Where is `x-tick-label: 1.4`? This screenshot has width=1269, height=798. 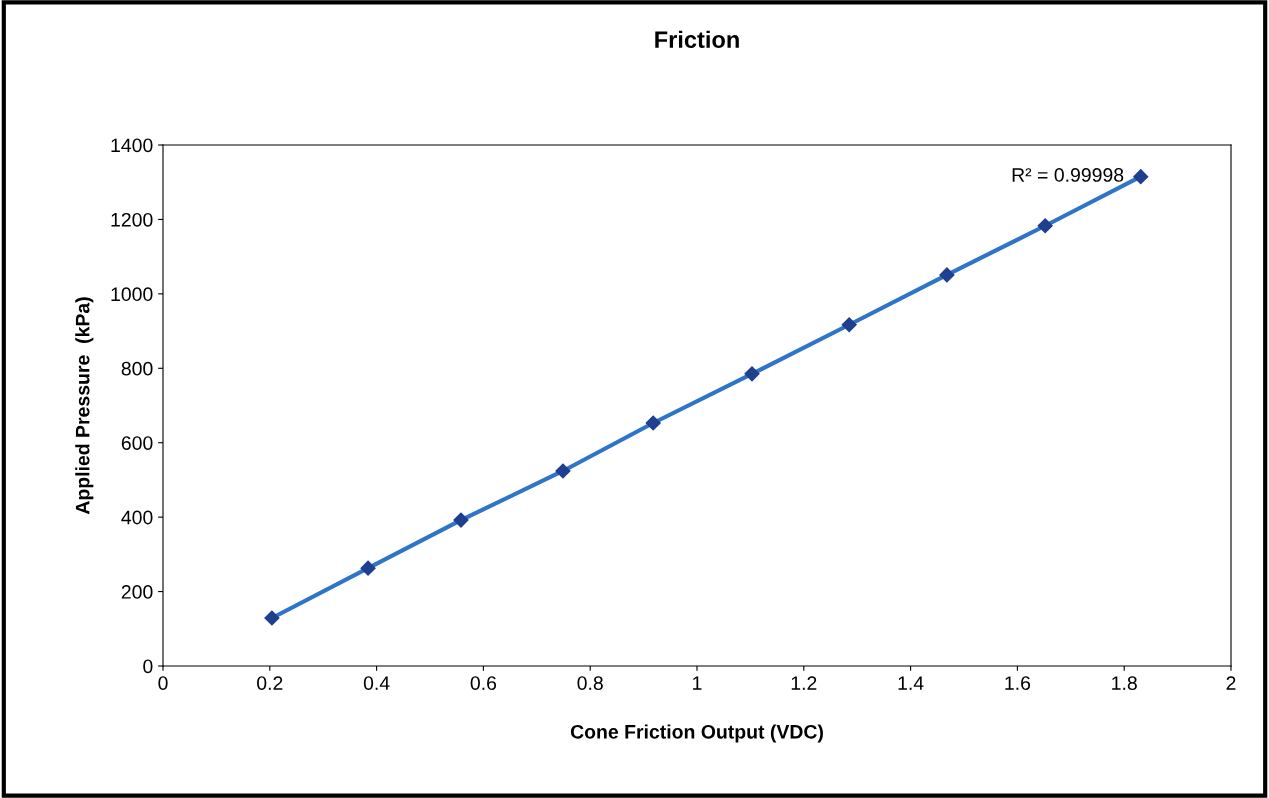 x-tick-label: 1.4 is located at coordinates (911, 683).